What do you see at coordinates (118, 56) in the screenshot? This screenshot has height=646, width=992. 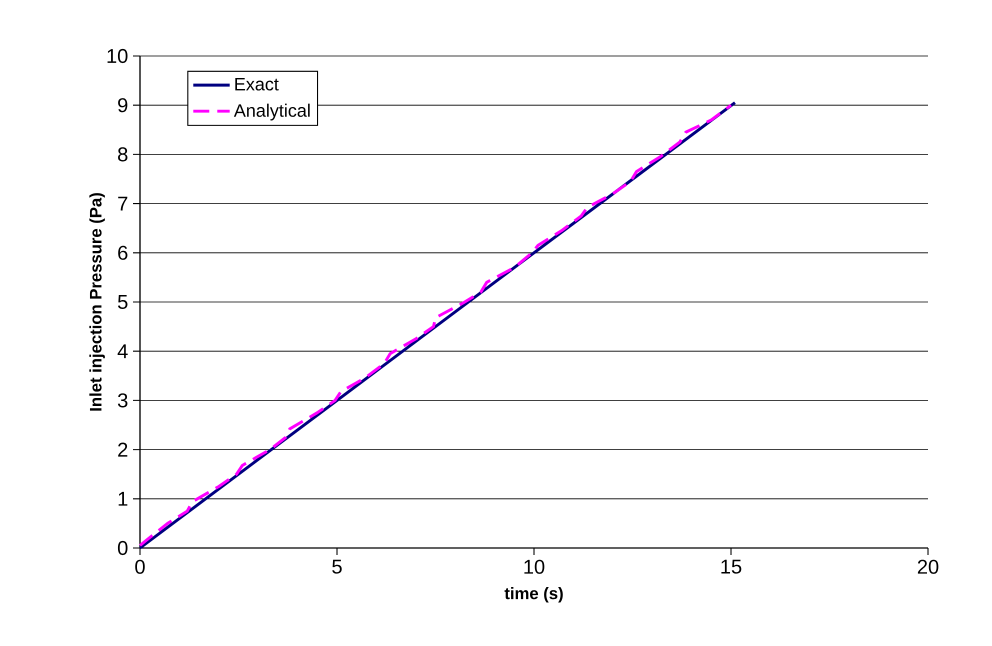 I see `y-tick-label: 10` at bounding box center [118, 56].